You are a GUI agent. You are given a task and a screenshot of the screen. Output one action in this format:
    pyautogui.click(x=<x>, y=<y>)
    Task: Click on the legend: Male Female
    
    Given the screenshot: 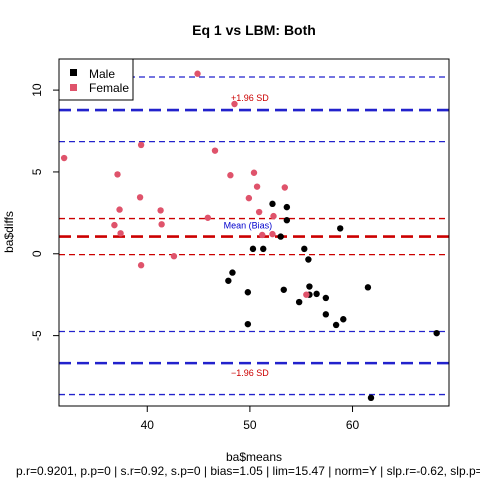 What is the action you would take?
    pyautogui.click(x=96, y=79)
    